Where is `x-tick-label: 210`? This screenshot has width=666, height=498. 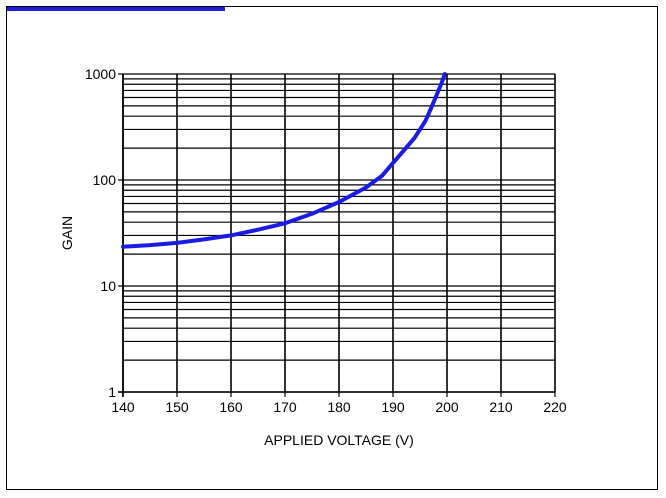
x-tick-label: 210 is located at coordinates (501, 407).